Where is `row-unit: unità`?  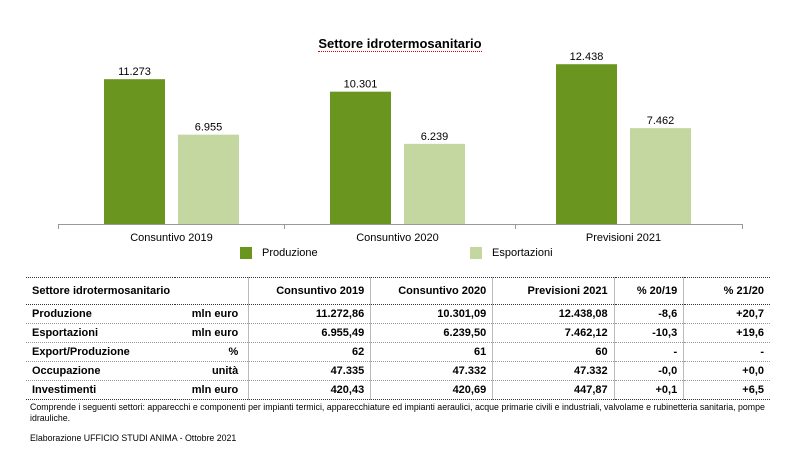
row-unit: unità is located at coordinates (211, 371).